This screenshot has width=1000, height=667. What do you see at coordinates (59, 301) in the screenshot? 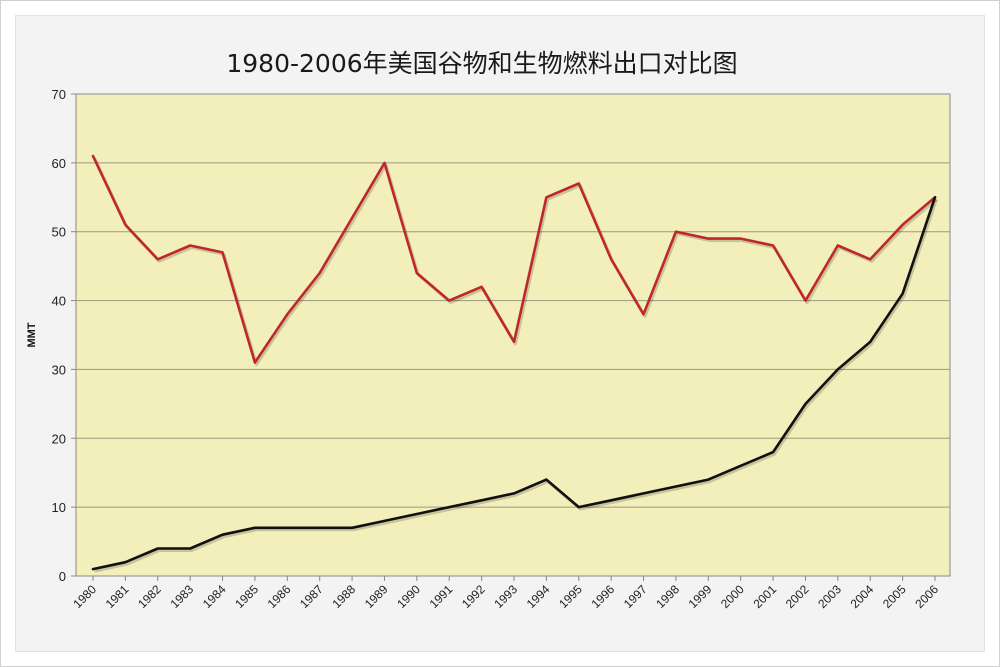
I see `y-tick-label: 40` at bounding box center [59, 301].